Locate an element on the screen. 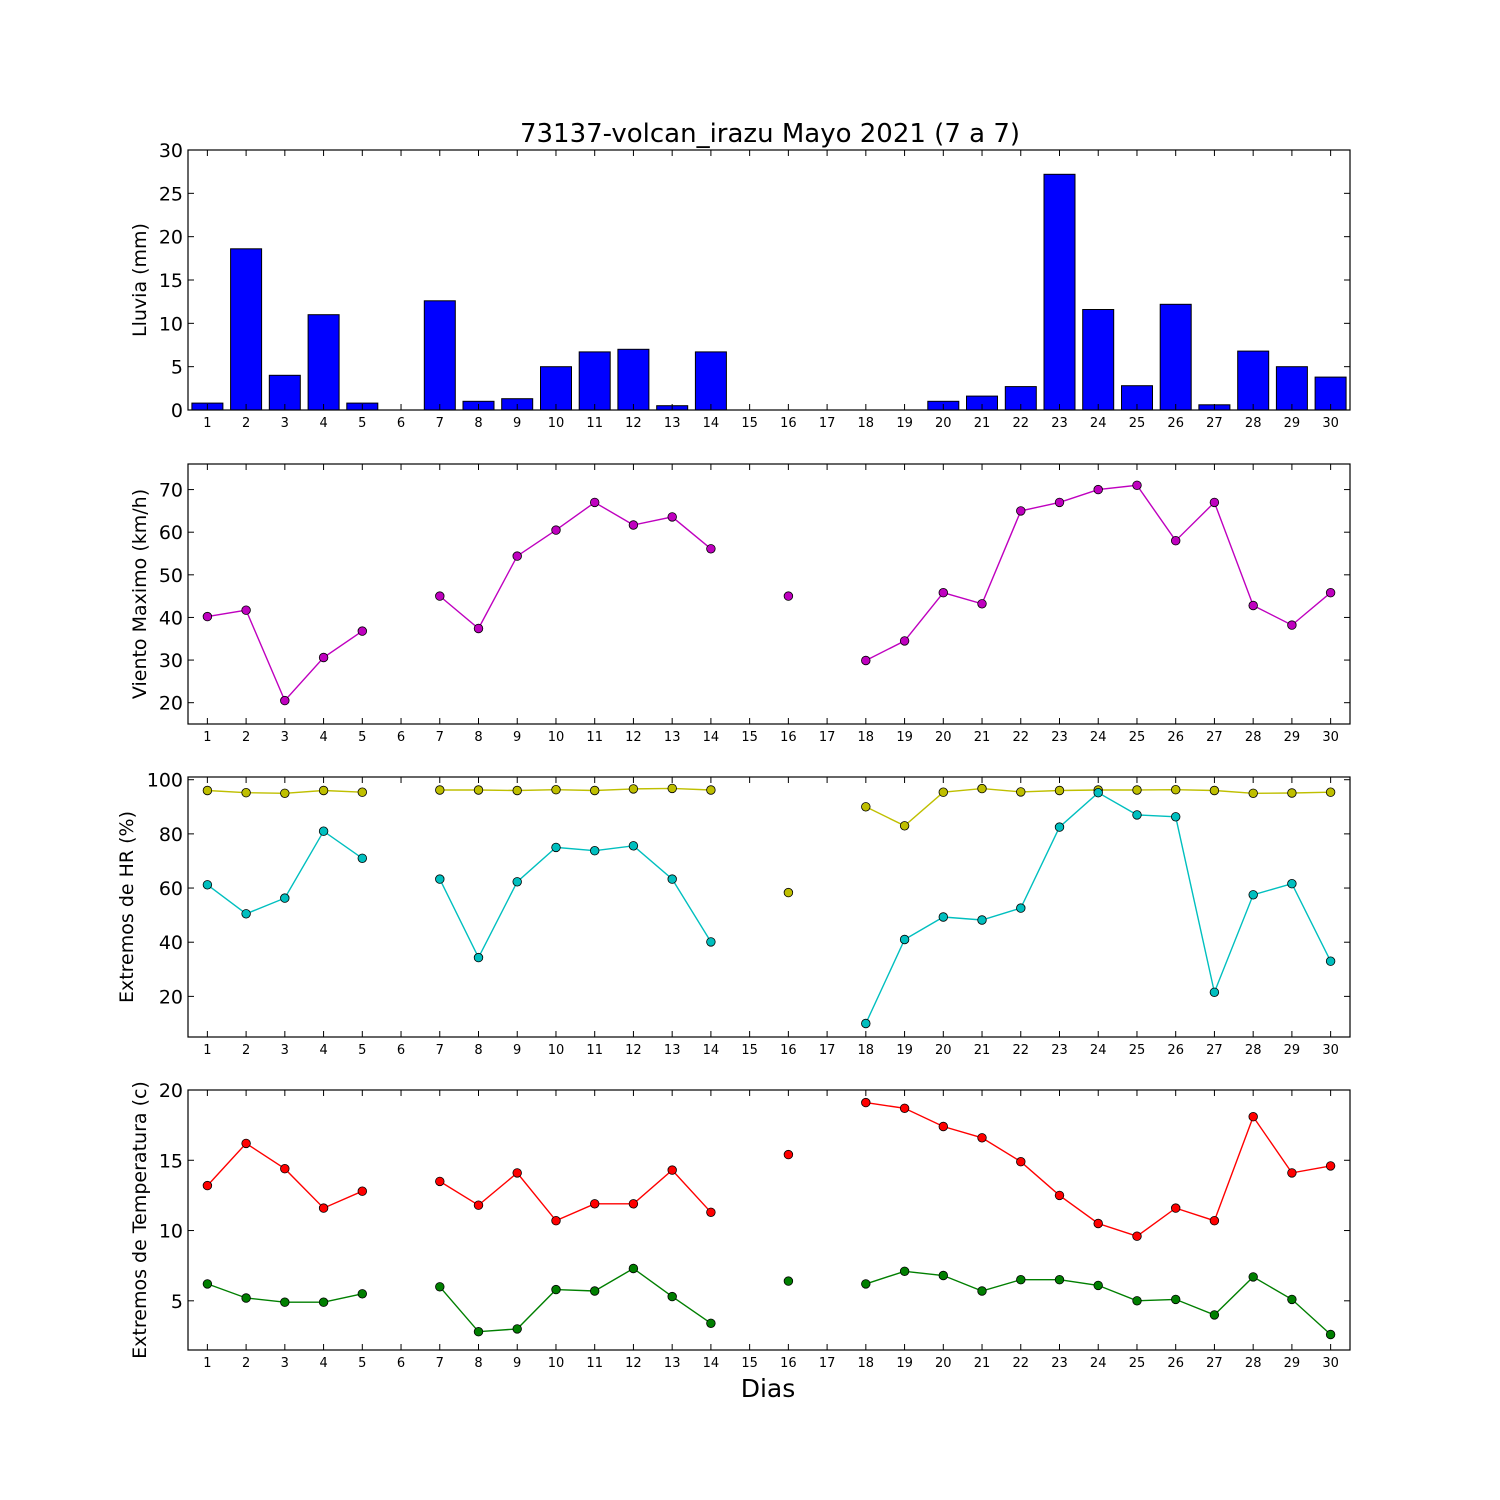  x-tick-label: 20 is located at coordinates (943, 1363).